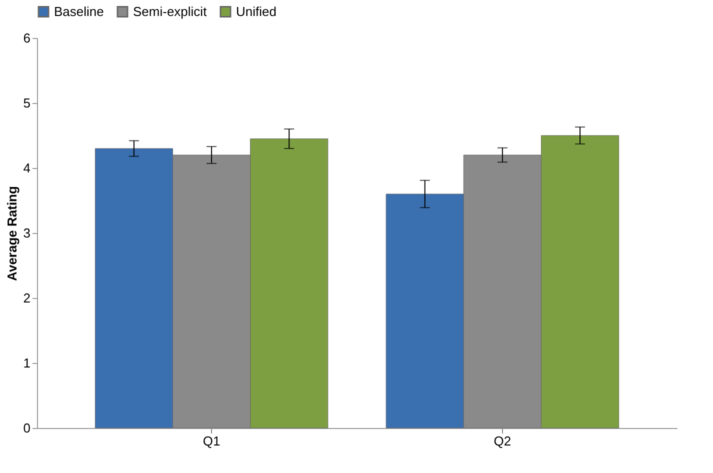 This screenshot has width=713, height=473. What do you see at coordinates (26, 363) in the screenshot?
I see `y-tick-label: 1` at bounding box center [26, 363].